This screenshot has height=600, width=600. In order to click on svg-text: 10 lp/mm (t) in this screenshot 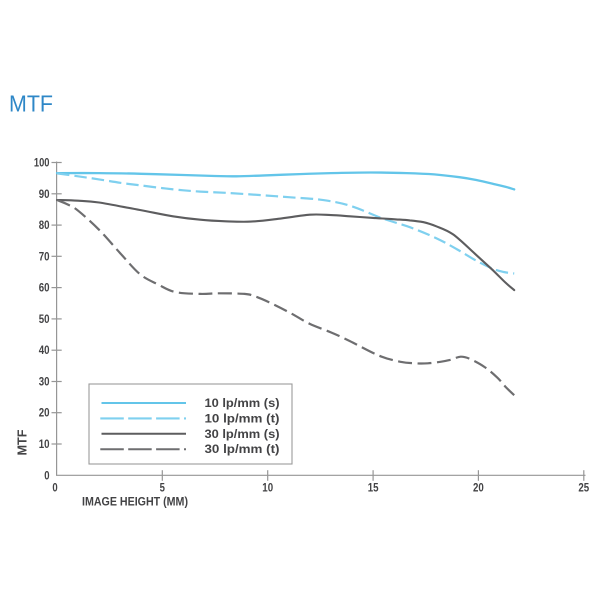, I will do `click(242, 419)`.